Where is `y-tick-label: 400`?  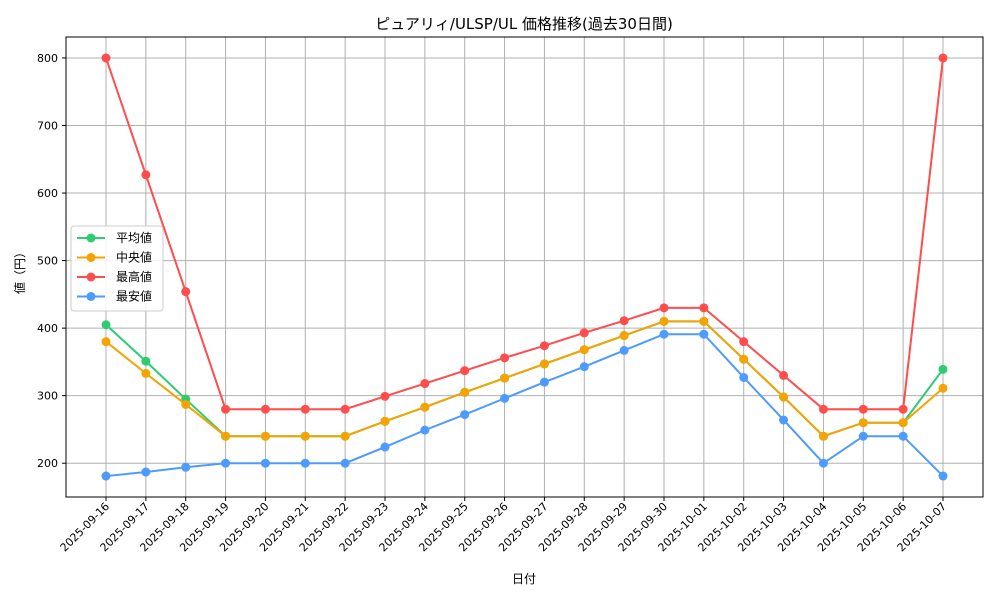
y-tick-label: 400 is located at coordinates (47, 328).